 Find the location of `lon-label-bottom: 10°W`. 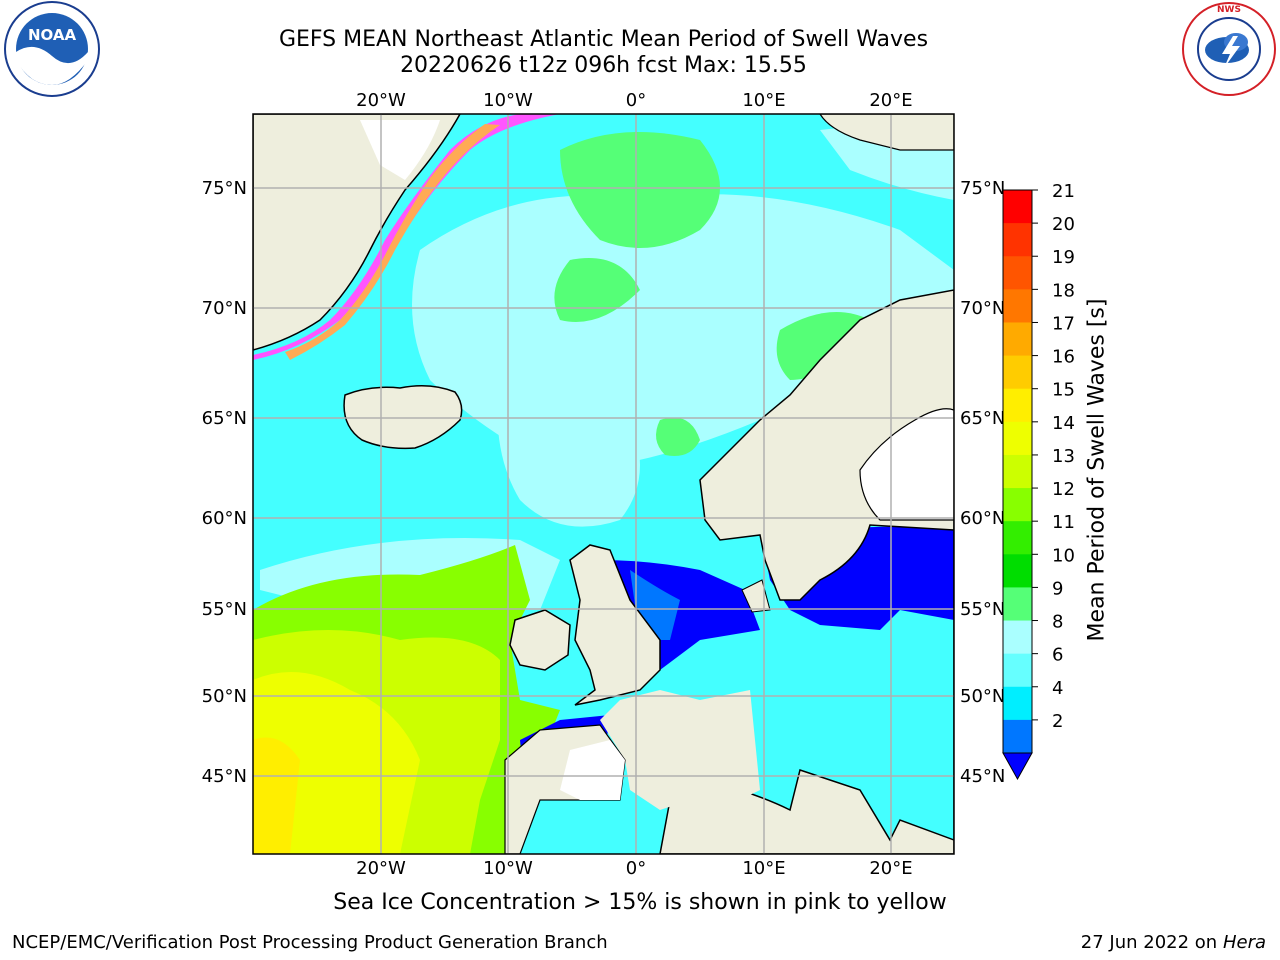

lon-label-bottom: 10°W is located at coordinates (508, 868).